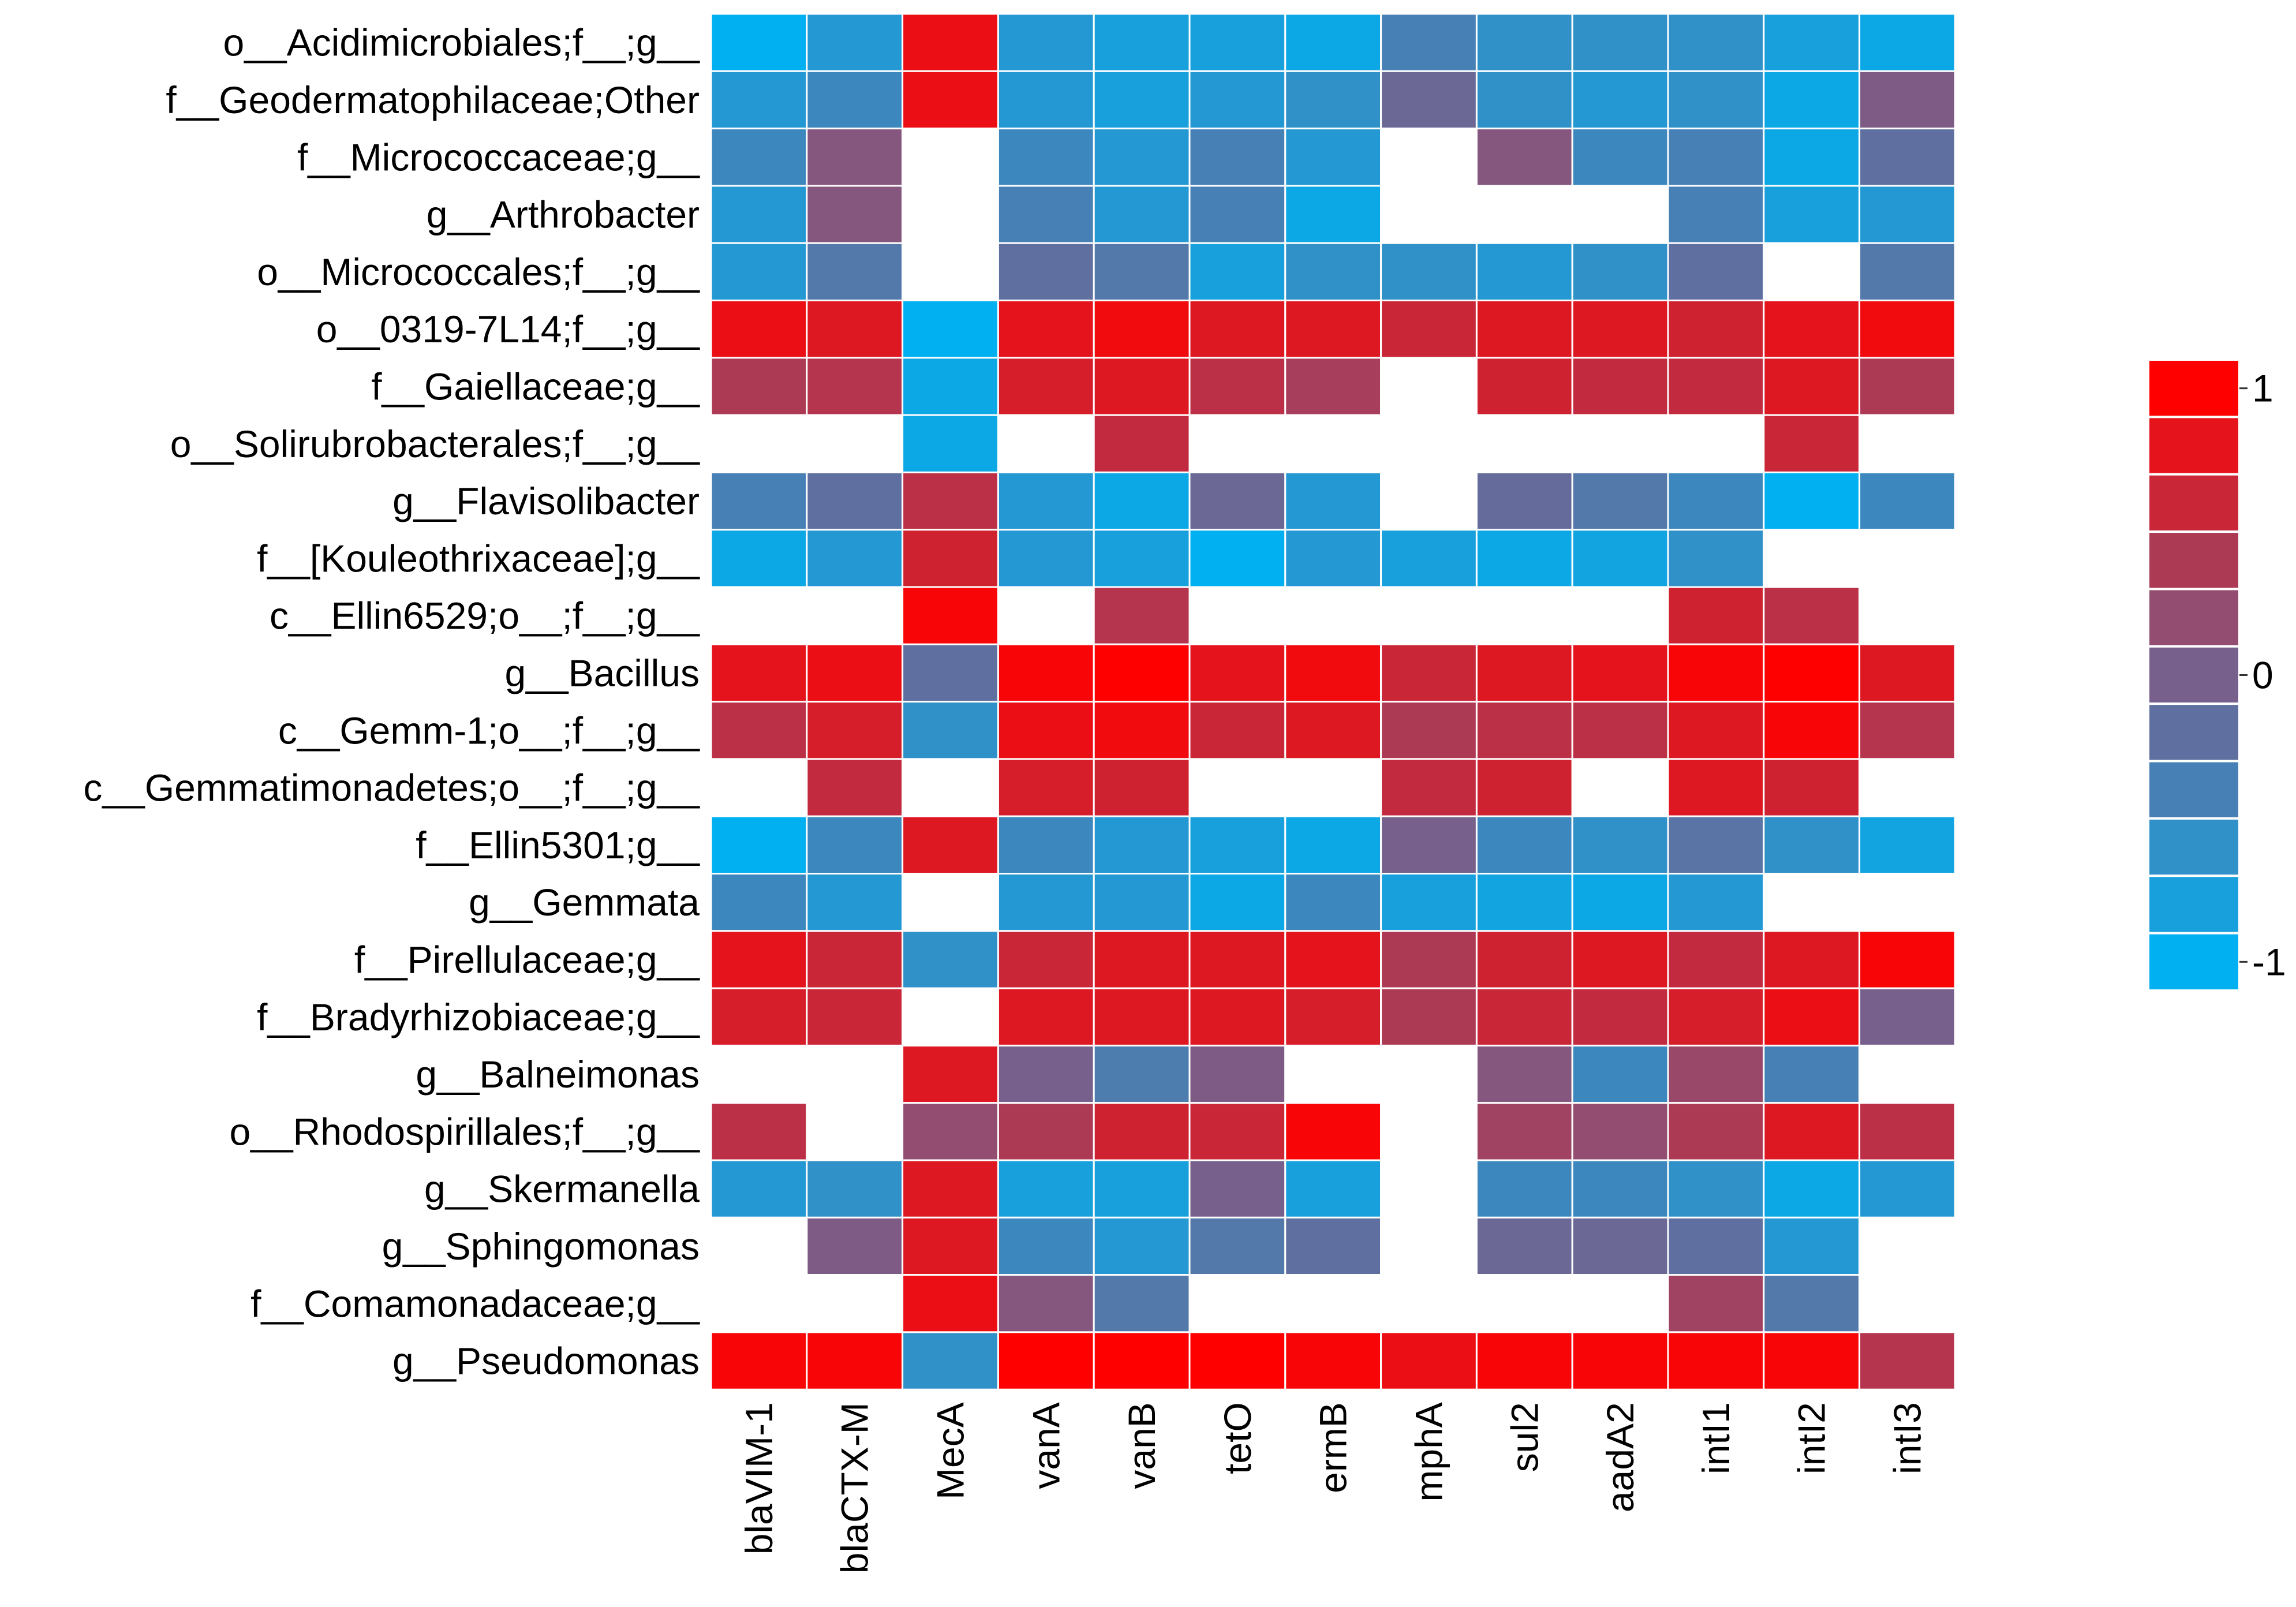 This screenshot has width=2296, height=1607. Describe the element at coordinates (2216, 675) in the screenshot. I see `color-legend: 1 0 -1` at that location.